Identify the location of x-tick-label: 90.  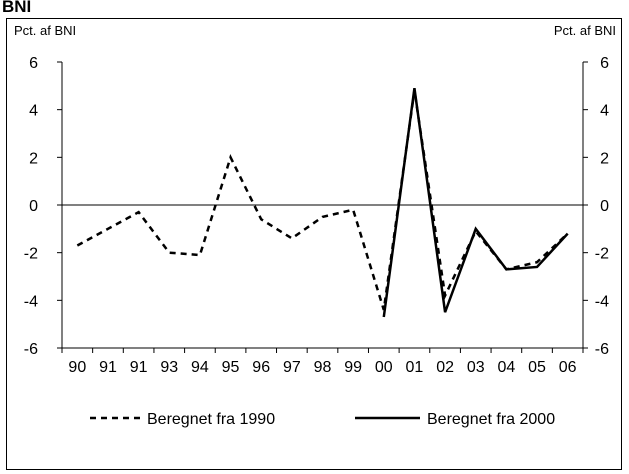
(77, 367).